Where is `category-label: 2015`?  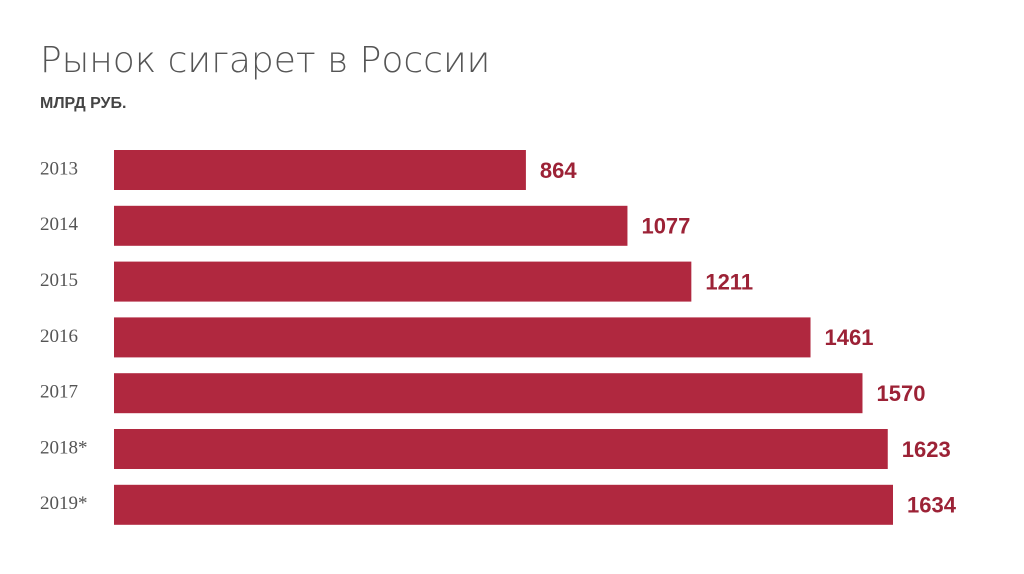 category-label: 2015 is located at coordinates (59, 280).